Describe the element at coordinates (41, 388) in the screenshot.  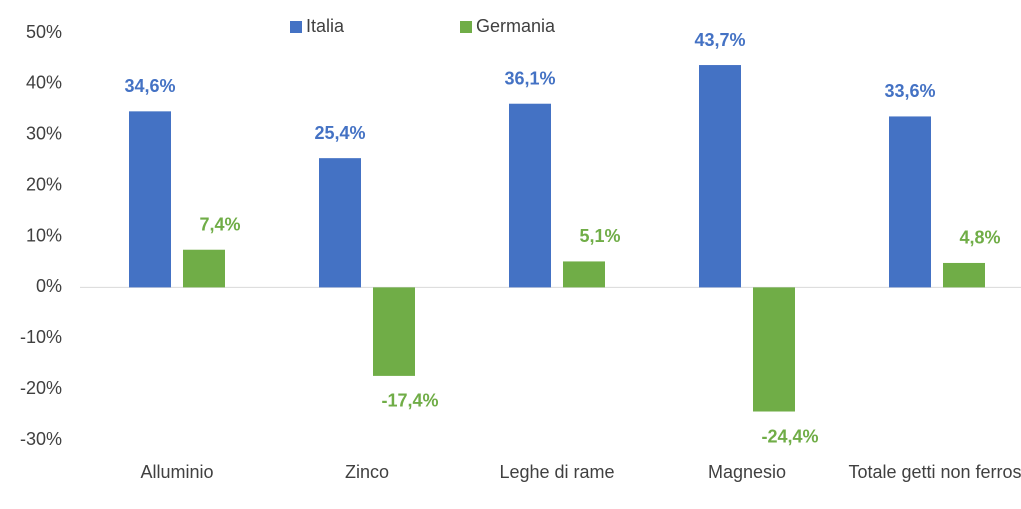
I see `y-tick-label: -20%` at that location.